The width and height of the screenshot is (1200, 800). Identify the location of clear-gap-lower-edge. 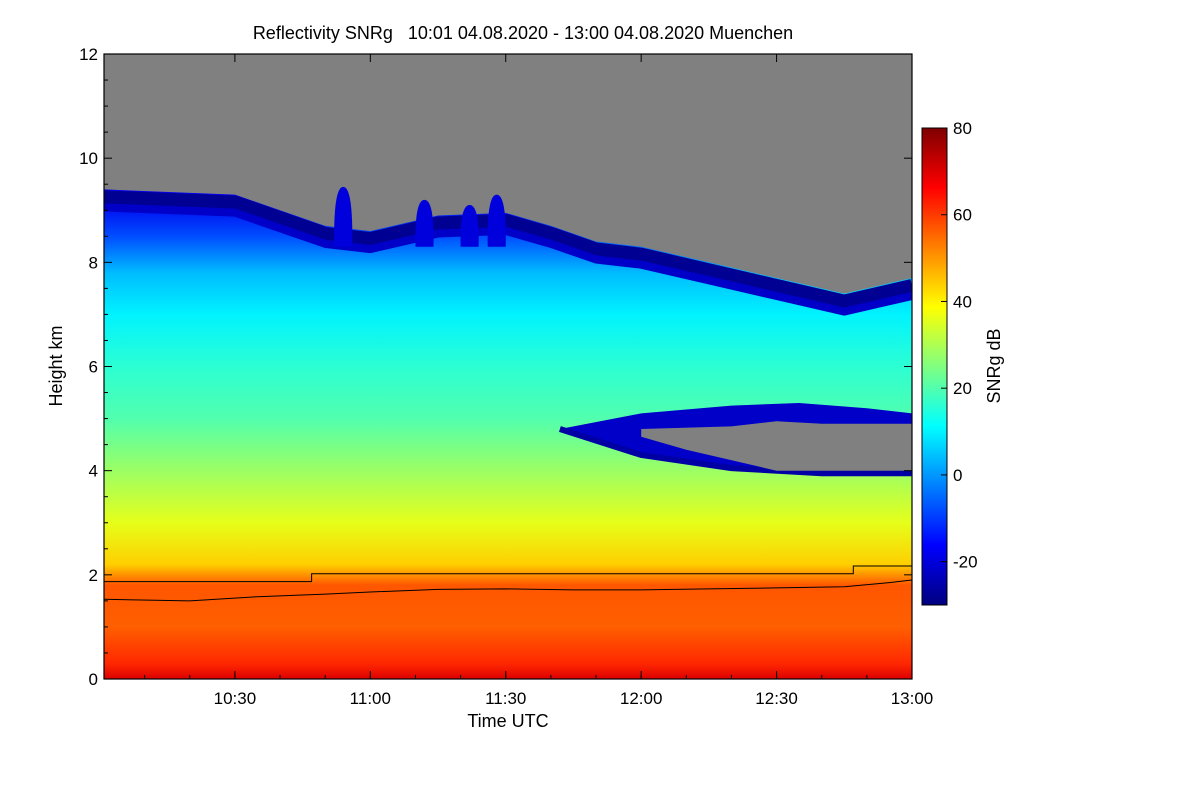
(735, 451).